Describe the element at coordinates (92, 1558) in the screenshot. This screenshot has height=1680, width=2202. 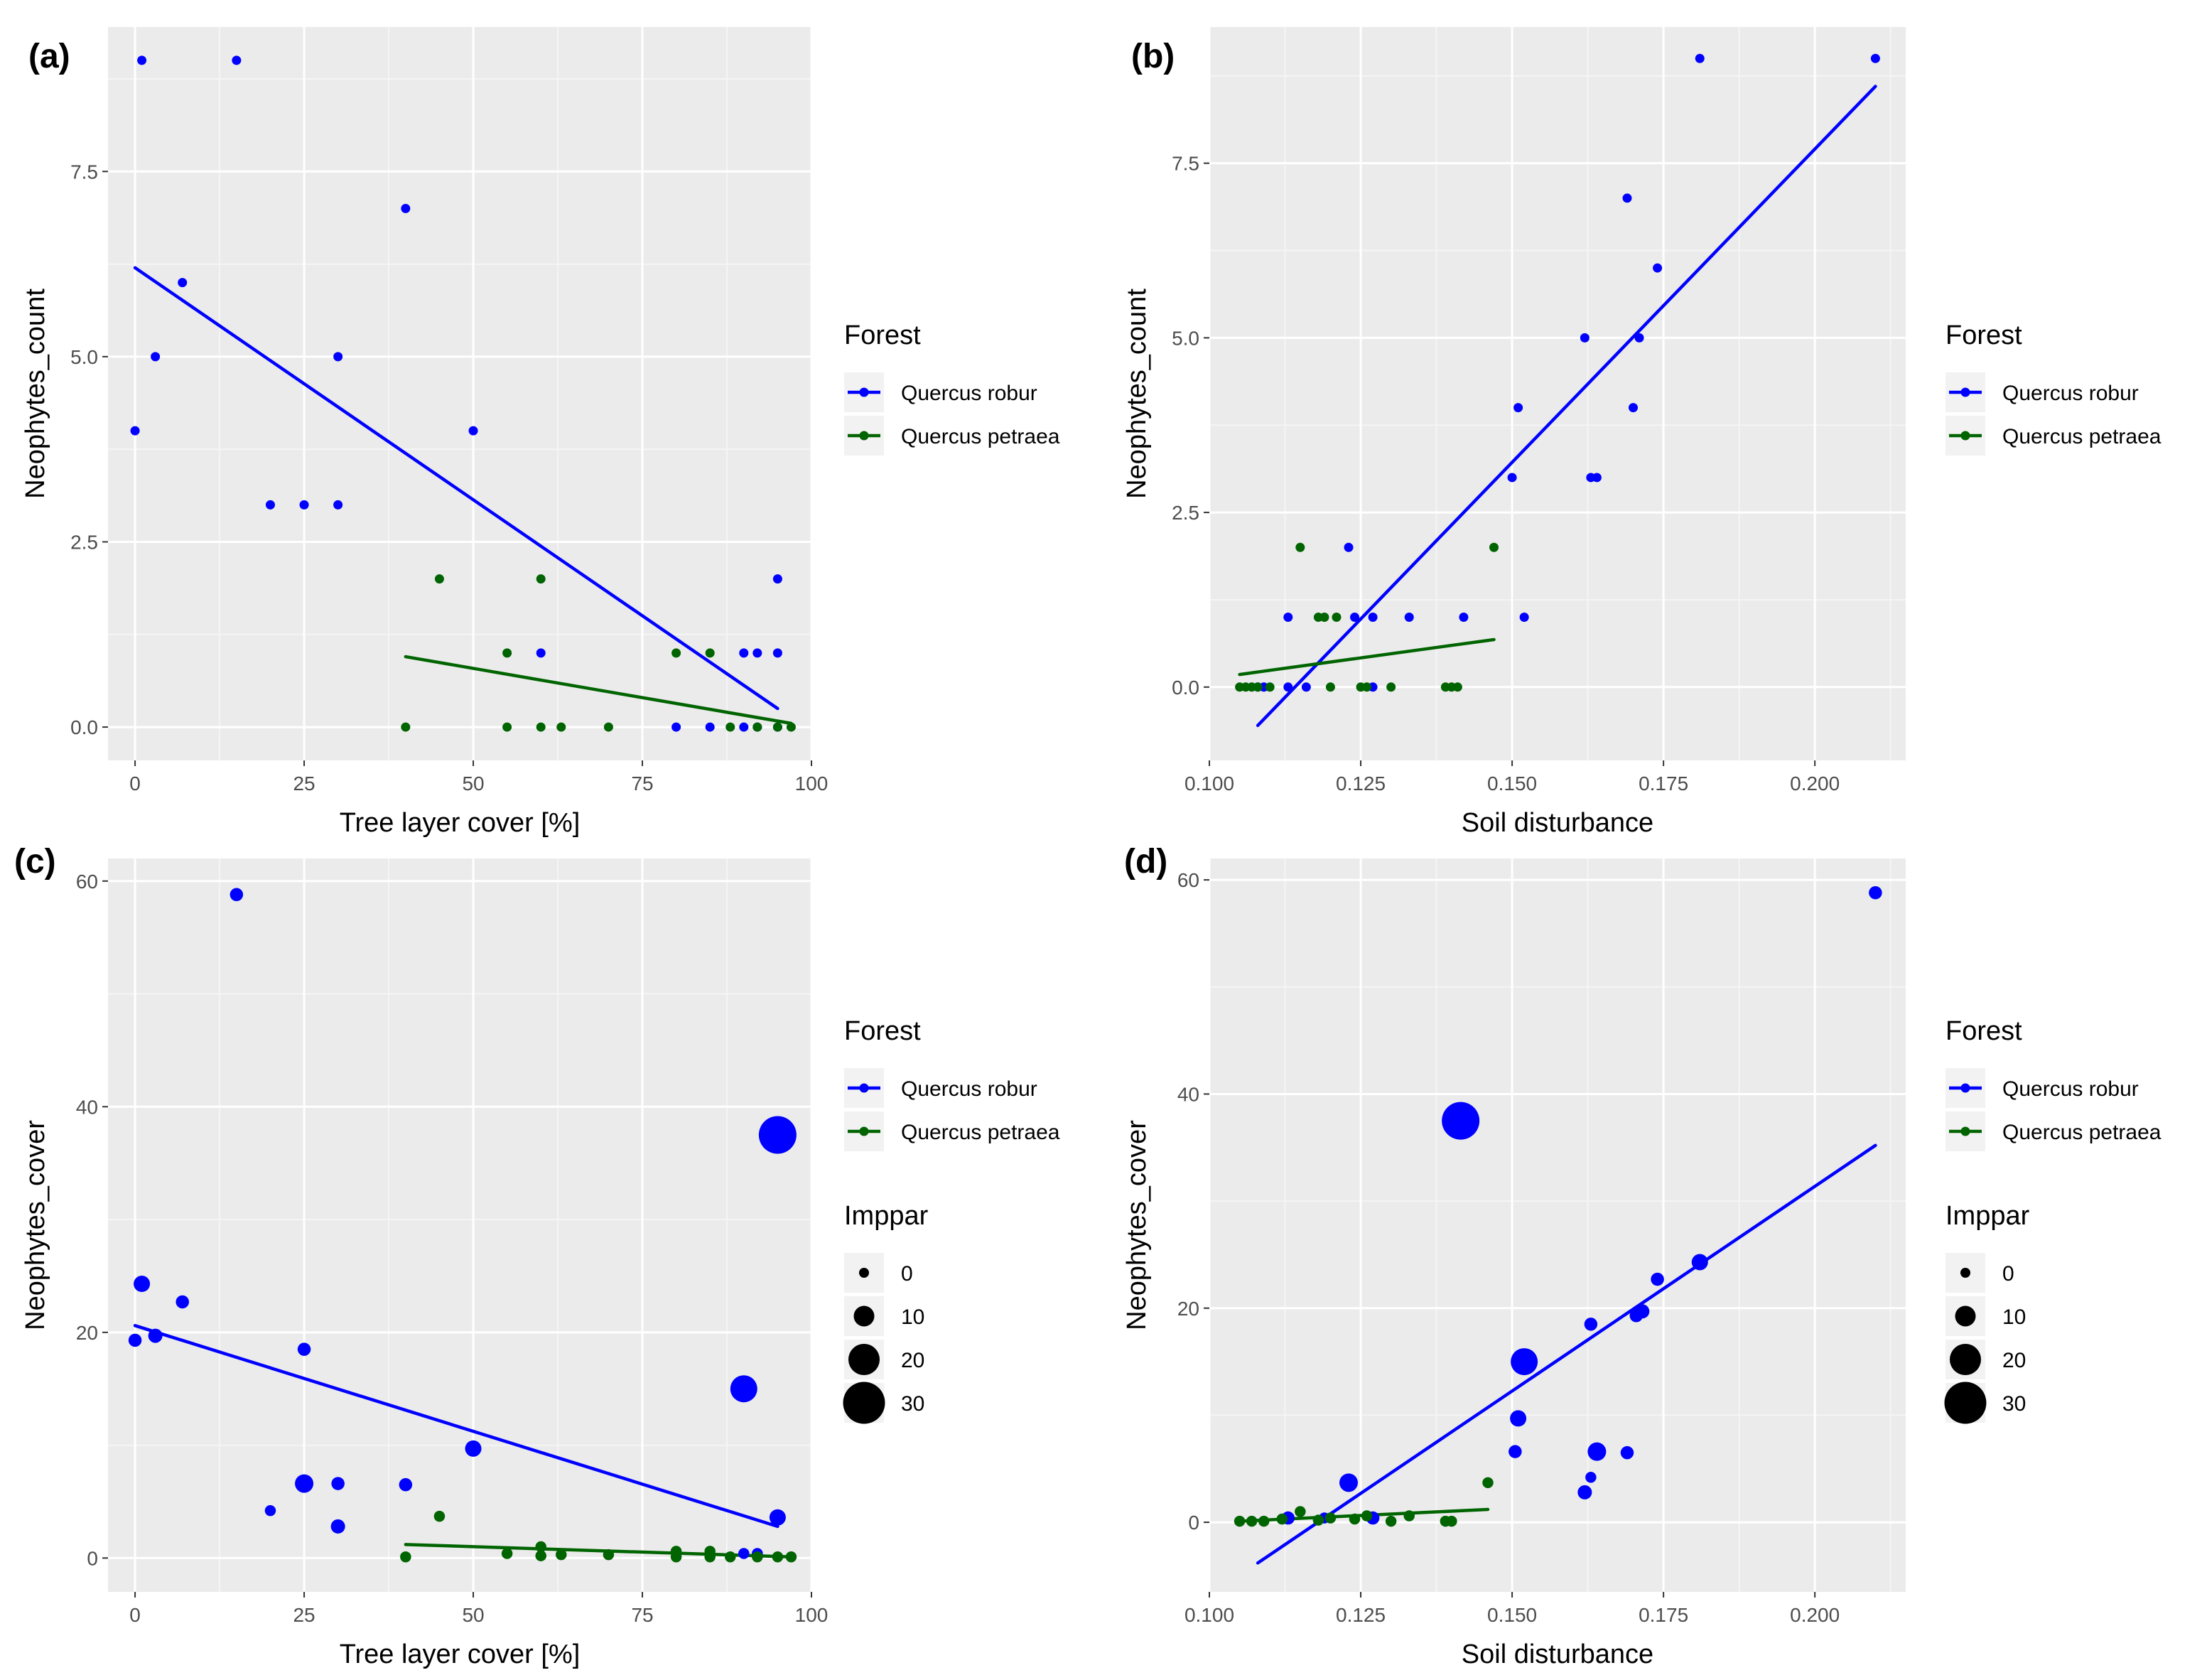
I see `y-tick-label: 0` at that location.